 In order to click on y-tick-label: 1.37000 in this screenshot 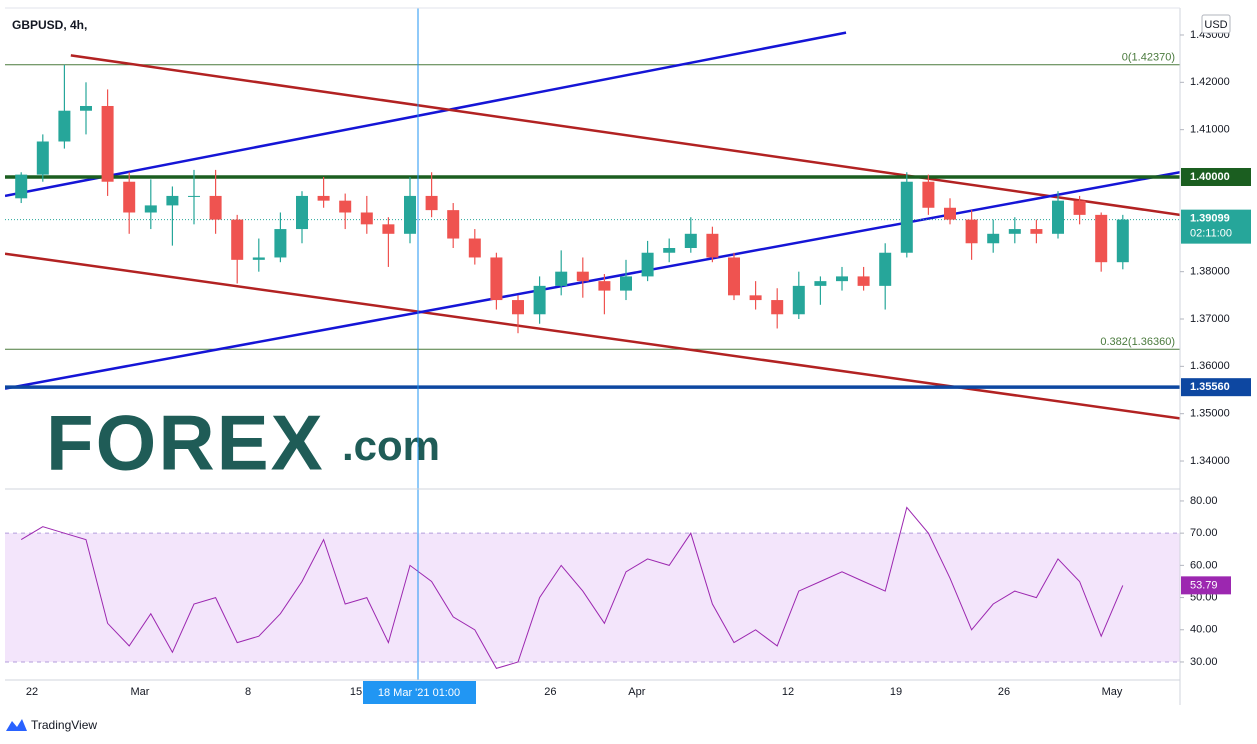, I will do `click(1210, 319)`.